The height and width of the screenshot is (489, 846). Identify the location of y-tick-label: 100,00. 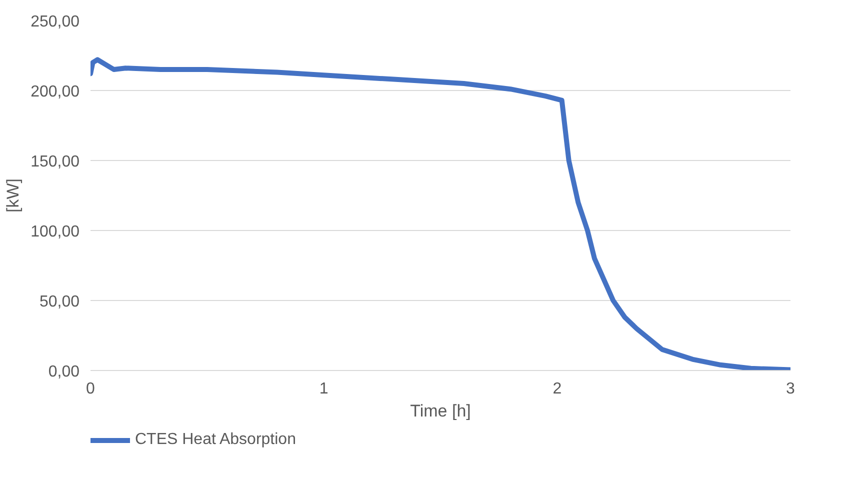
(55, 232).